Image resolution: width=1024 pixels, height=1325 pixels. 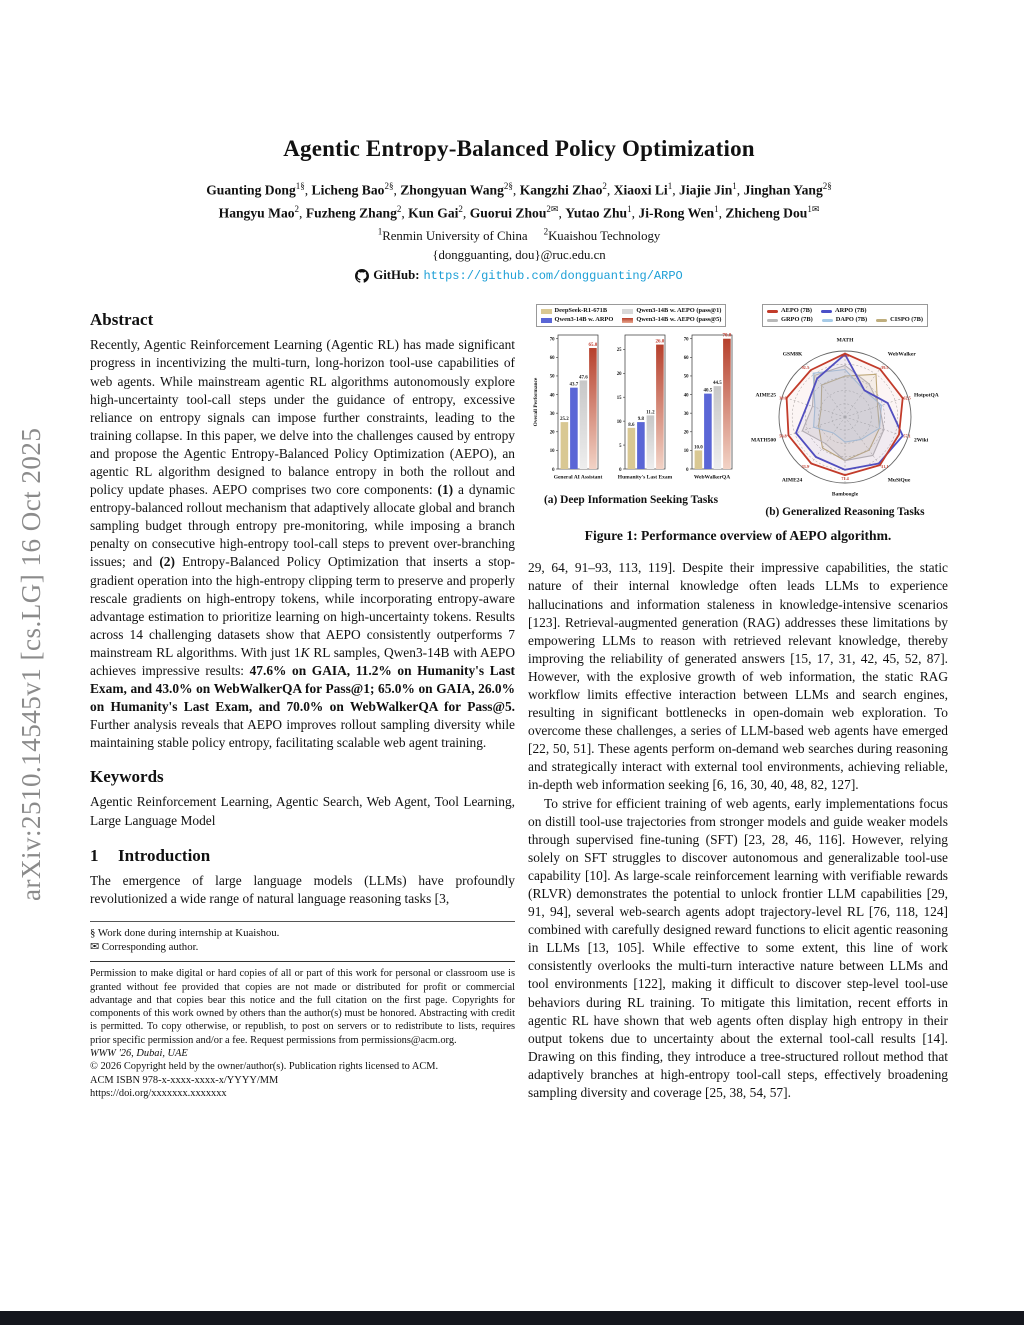 I want to click on isbn-line: ACM ISBN 978-x-xxxx-xxxx-x/YYYY/MM, so click(x=184, y=1080).